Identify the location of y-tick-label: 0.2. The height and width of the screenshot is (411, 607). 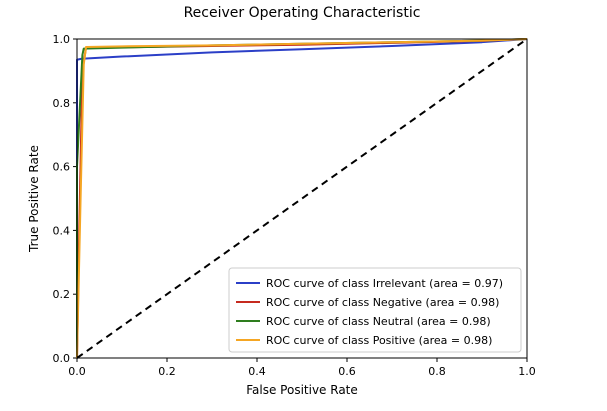
(62, 294).